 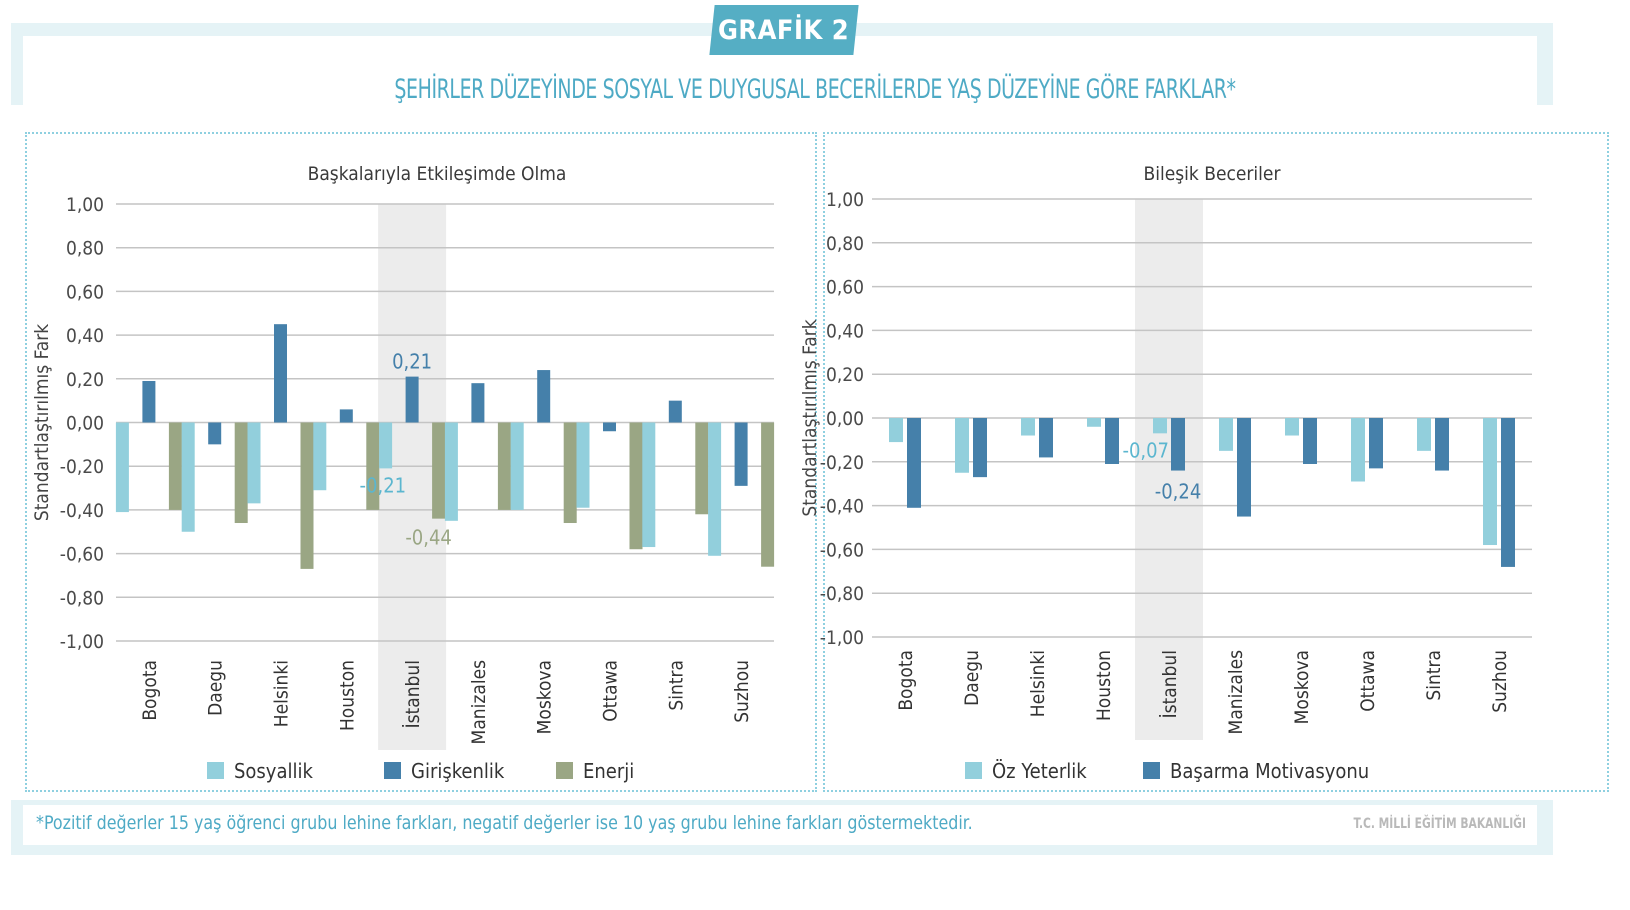 What do you see at coordinates (1178, 444) in the screenshot?
I see `bar-başarma-motivasyonu-i̇stanbul` at bounding box center [1178, 444].